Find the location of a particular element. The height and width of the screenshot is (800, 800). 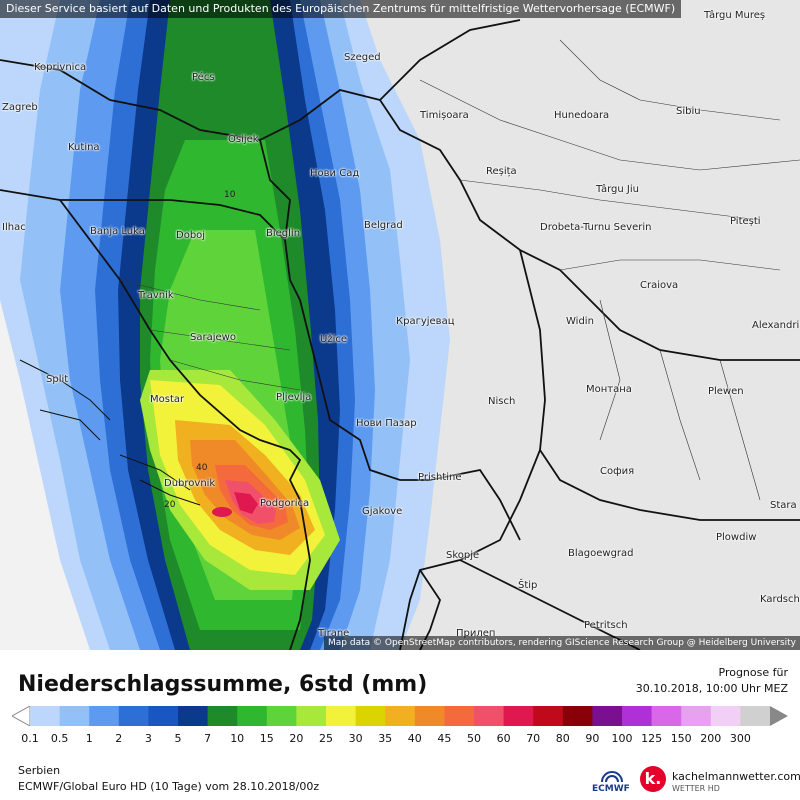

scale-tick-label: 70 is located at coordinates (533, 738).